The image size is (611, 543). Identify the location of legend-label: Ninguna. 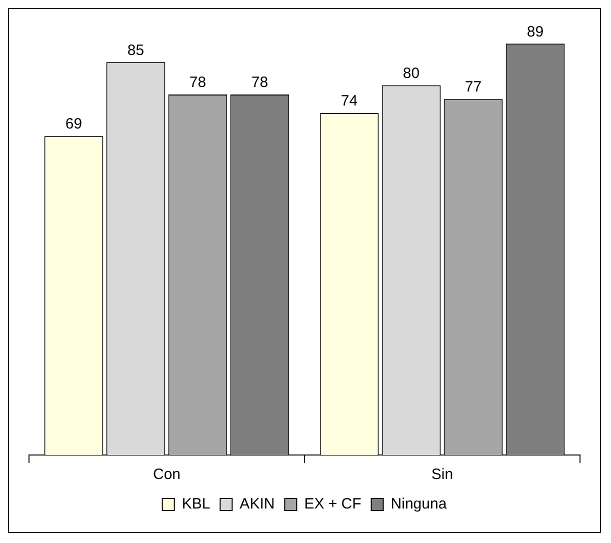
(419, 504).